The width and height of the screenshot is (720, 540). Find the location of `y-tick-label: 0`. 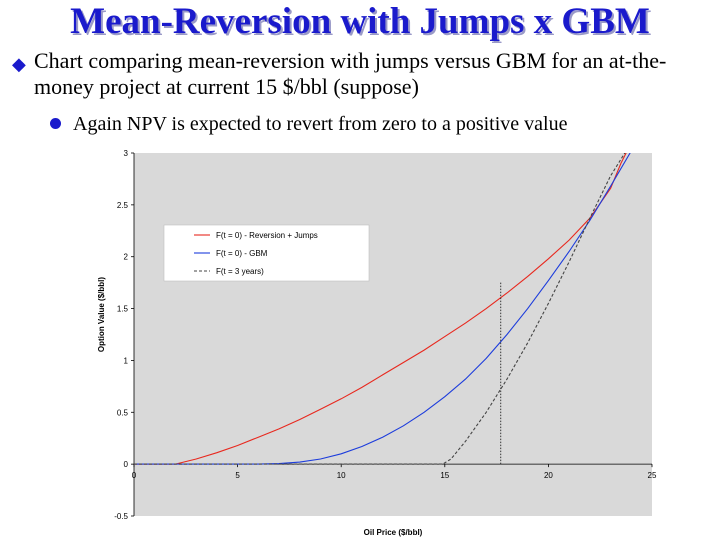

y-tick-label: 0 is located at coordinates (126, 464).